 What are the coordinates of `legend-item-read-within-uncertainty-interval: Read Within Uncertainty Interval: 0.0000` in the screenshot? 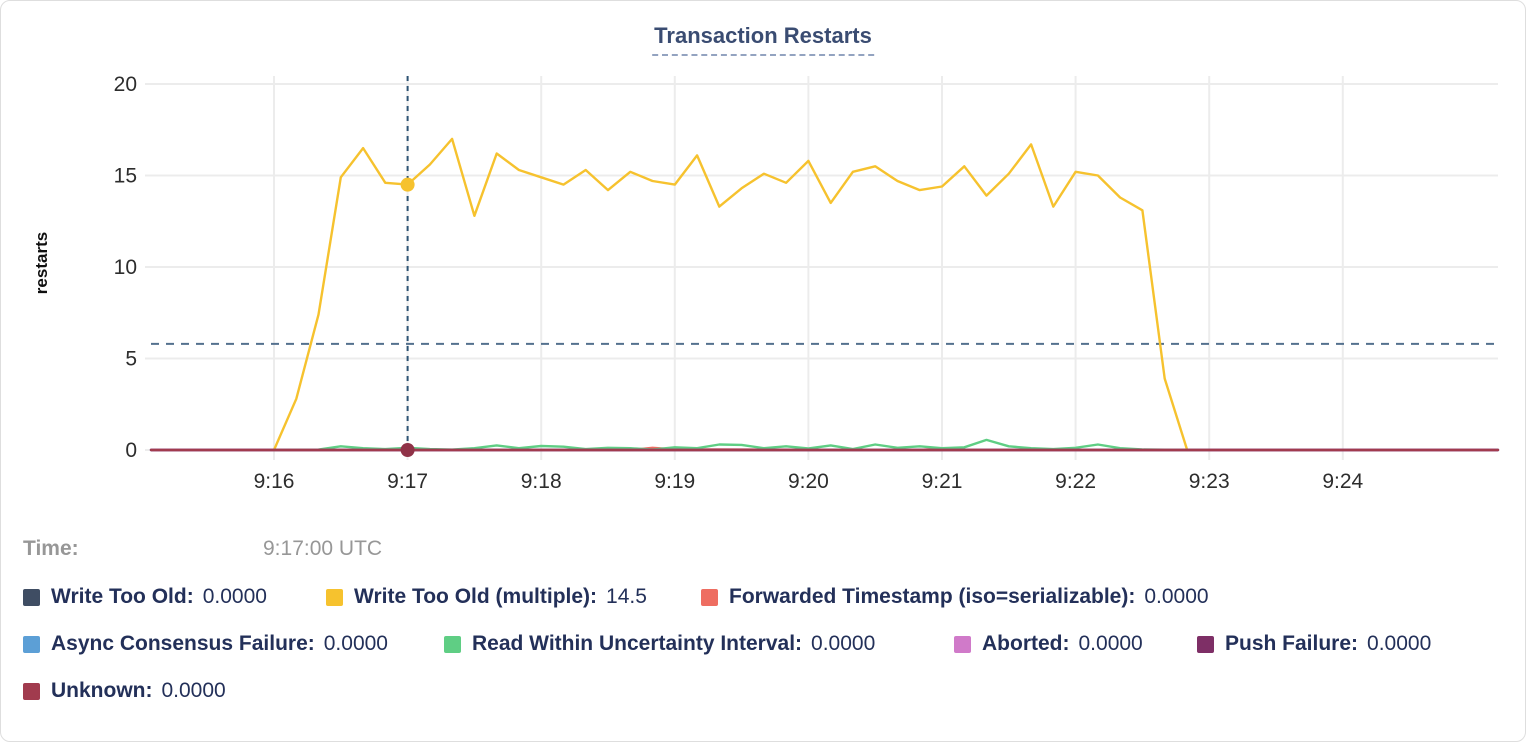 It's located at (699, 644).